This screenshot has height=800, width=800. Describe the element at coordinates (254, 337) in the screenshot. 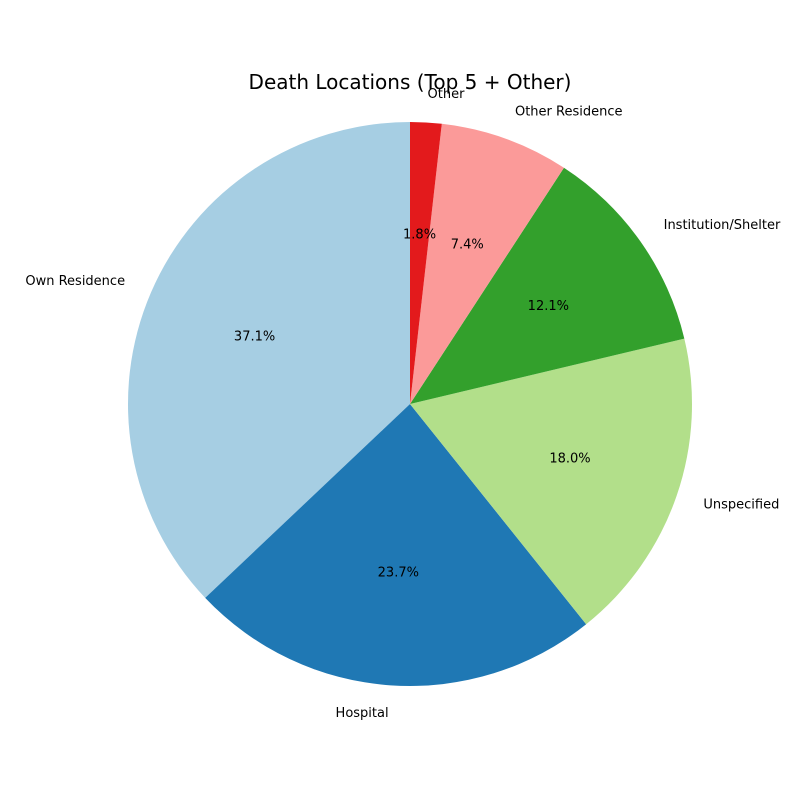

I see `percent-label-own-residence: 37.1%` at that location.